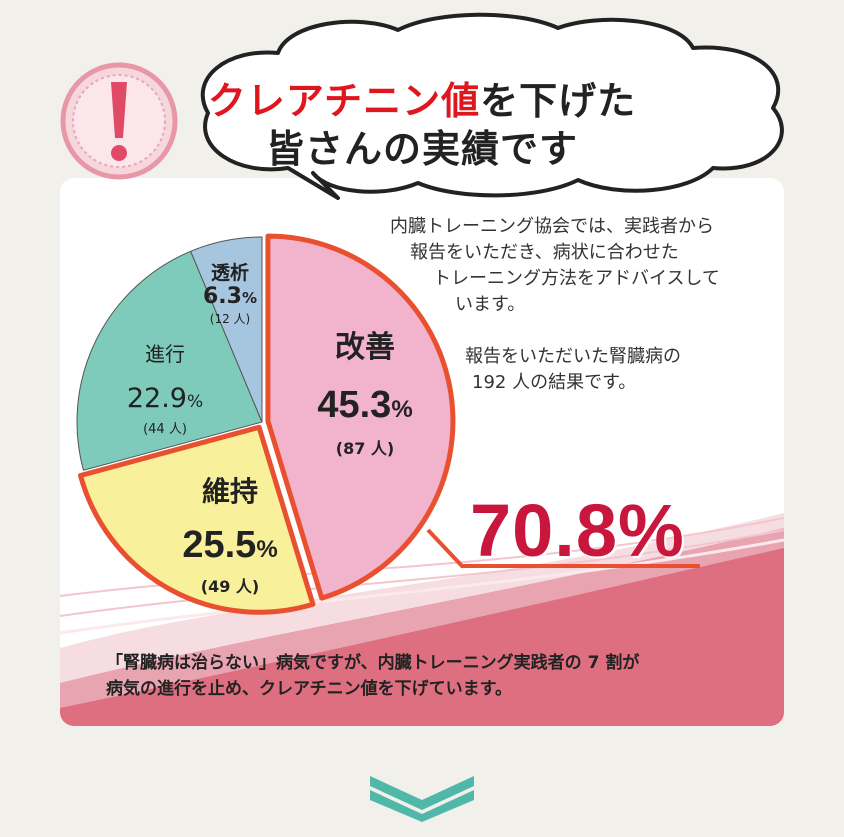 The image size is (844, 837). I want to click on pie-slice-dialysis, so click(226, 329).